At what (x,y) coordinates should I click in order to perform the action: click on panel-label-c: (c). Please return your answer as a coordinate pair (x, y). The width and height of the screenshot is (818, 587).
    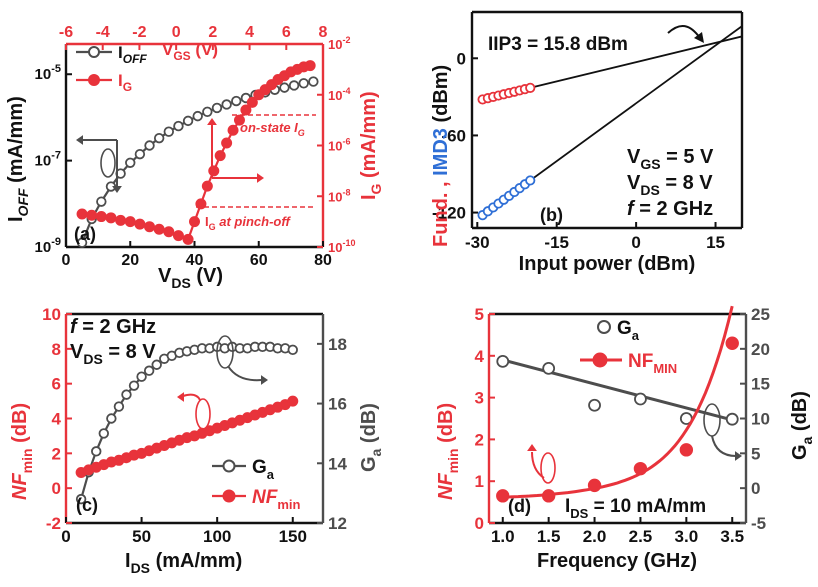
    Looking at the image, I should click on (87, 505).